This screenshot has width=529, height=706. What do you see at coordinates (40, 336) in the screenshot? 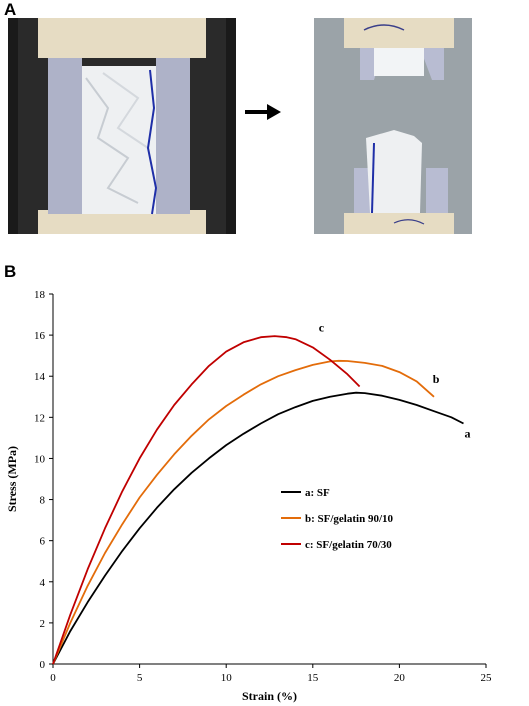
I see `y-tick-label: 16` at bounding box center [40, 336].